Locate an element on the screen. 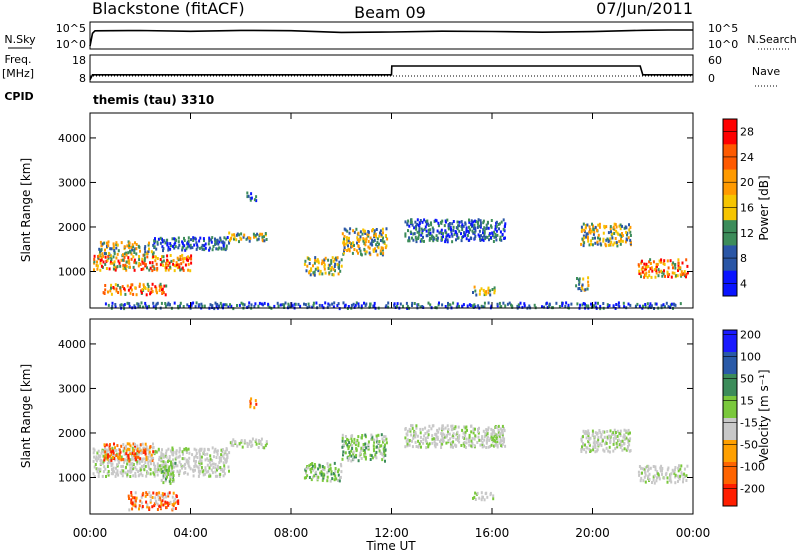  freq-label: Freq. is located at coordinates (17, 59).